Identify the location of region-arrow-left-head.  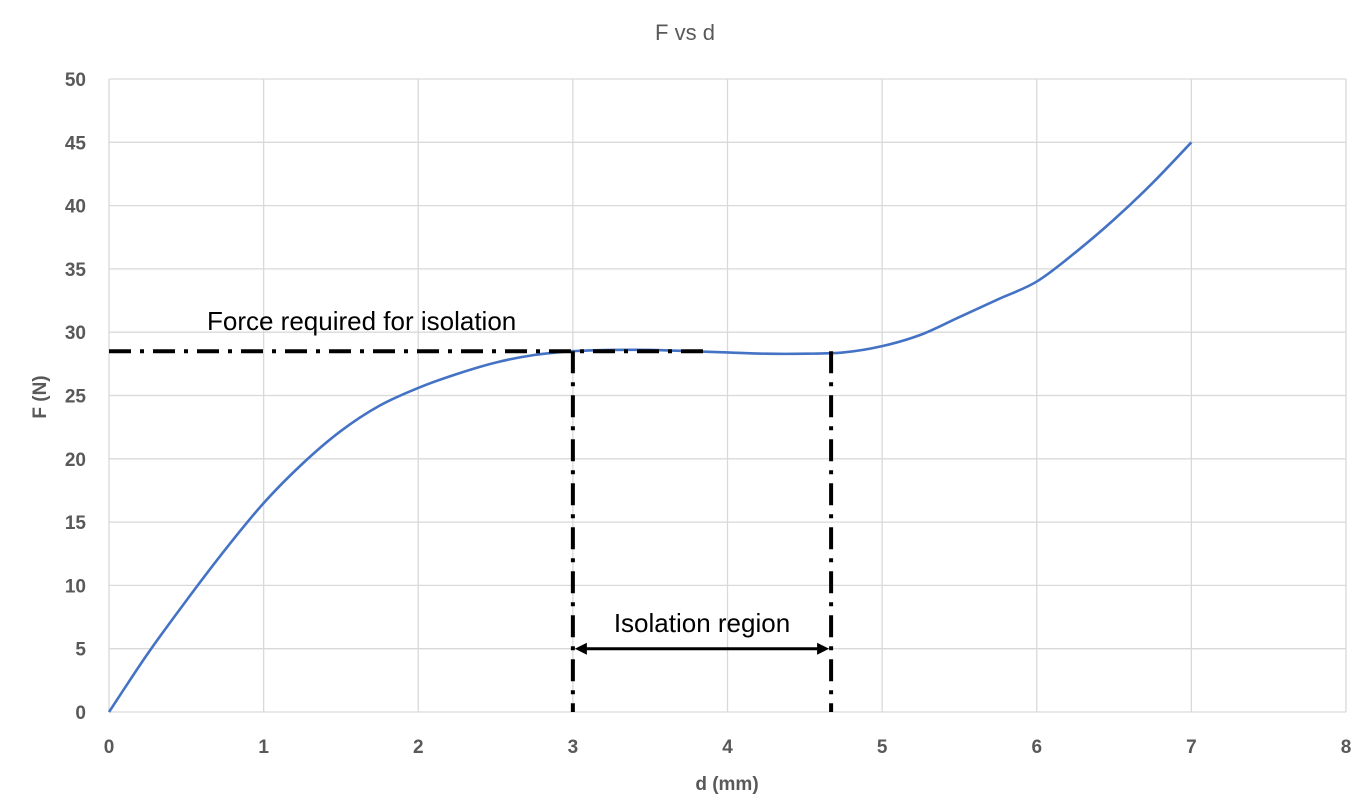
(580, 648).